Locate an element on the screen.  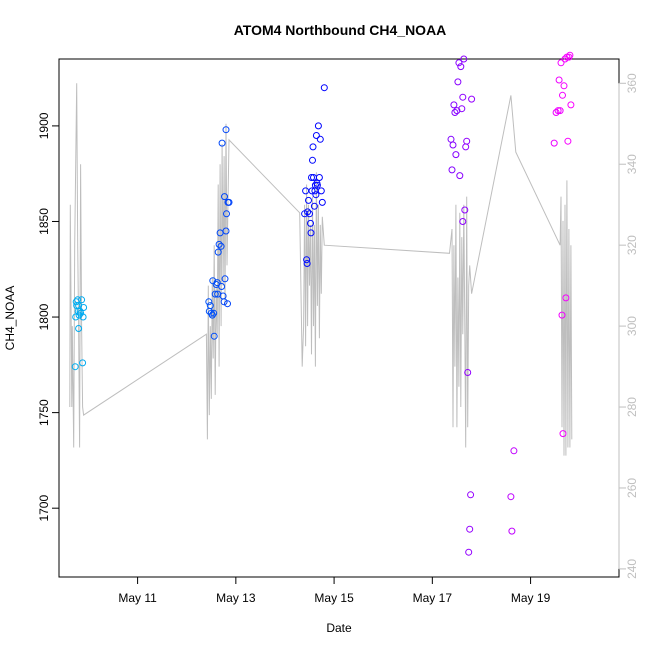
y-axis-title: CH4_NOAA is located at coordinates (10, 318).